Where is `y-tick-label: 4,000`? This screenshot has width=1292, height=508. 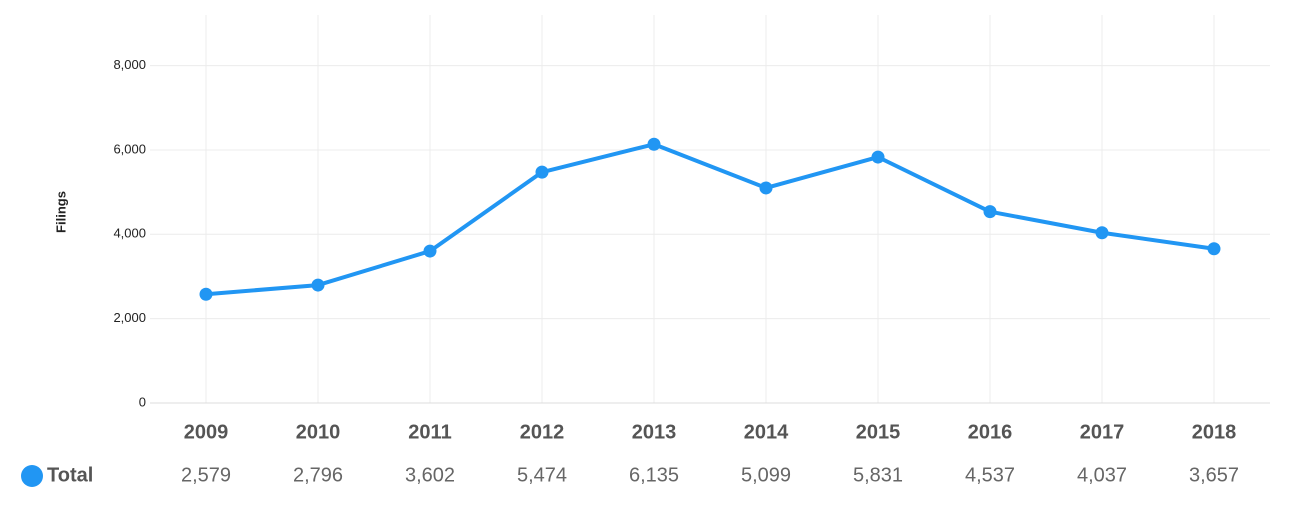
y-tick-label: 4,000 is located at coordinates (129, 233).